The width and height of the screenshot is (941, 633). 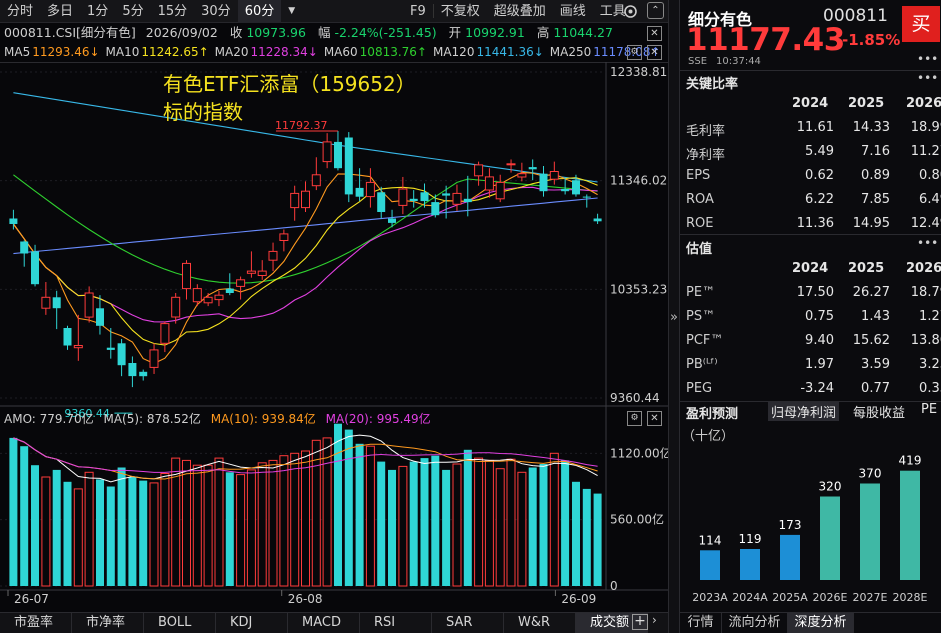 I want to click on current-price: 11177.43, so click(x=765, y=40).